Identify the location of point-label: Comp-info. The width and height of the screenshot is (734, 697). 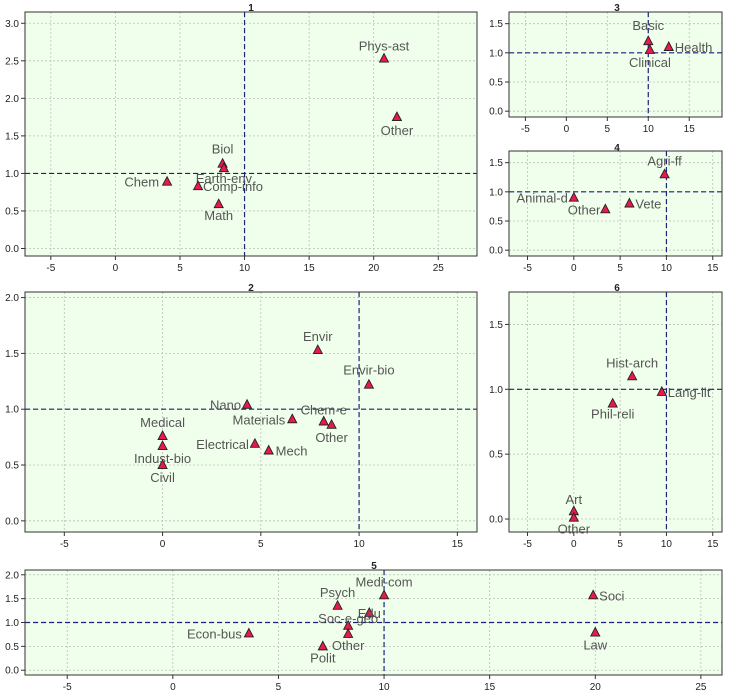
(233, 186).